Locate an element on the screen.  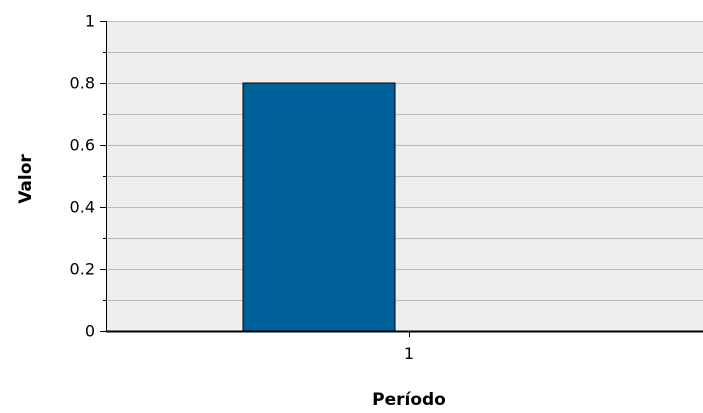
y-tick-label: 1 is located at coordinates (90, 21).